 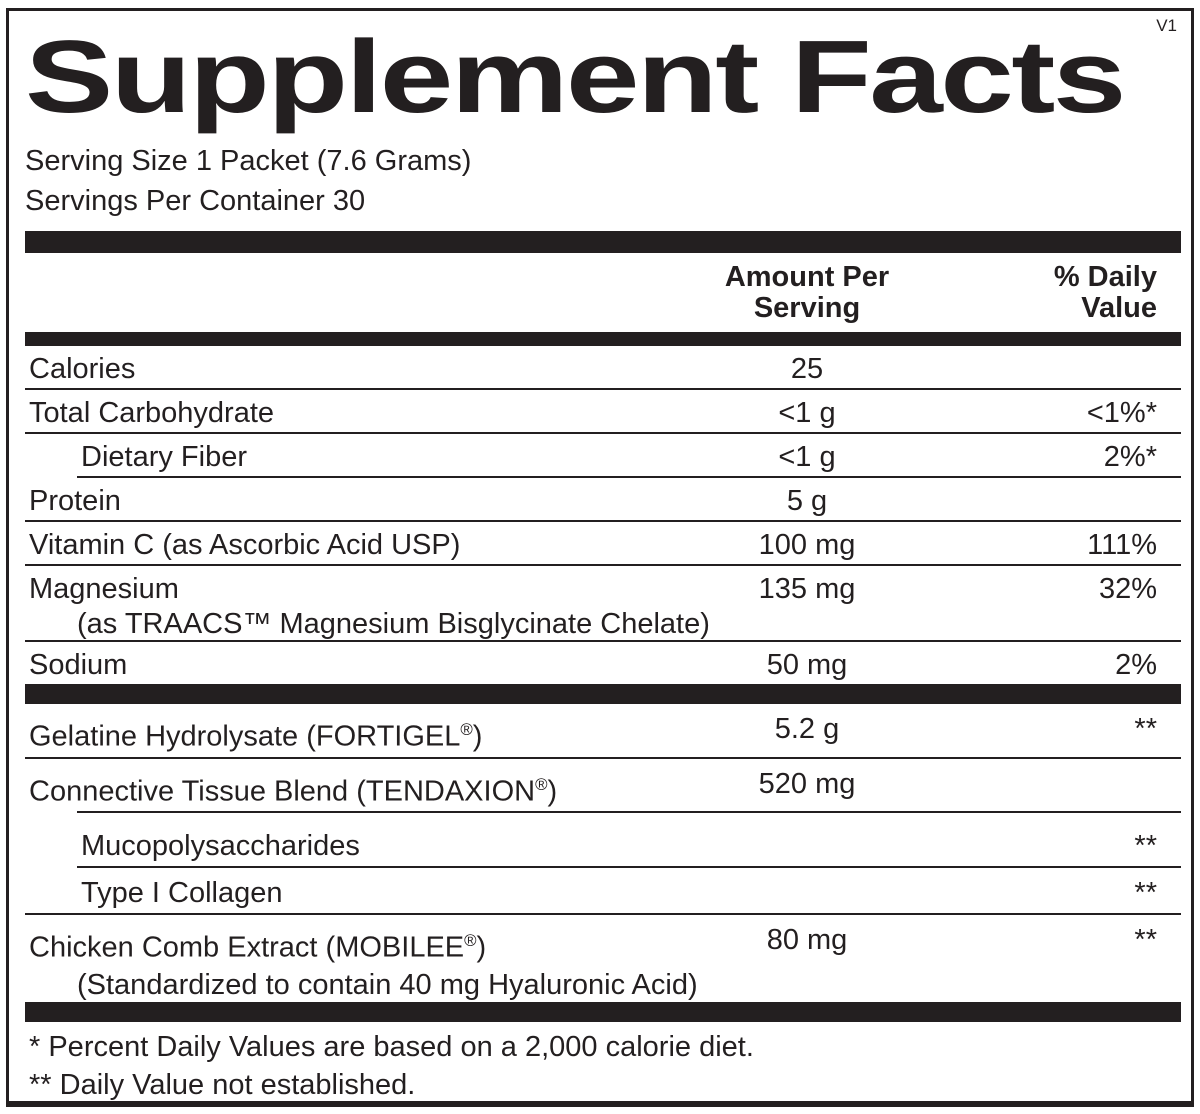 What do you see at coordinates (807, 729) in the screenshot?
I see `nutrient-amount: 5.2 g` at bounding box center [807, 729].